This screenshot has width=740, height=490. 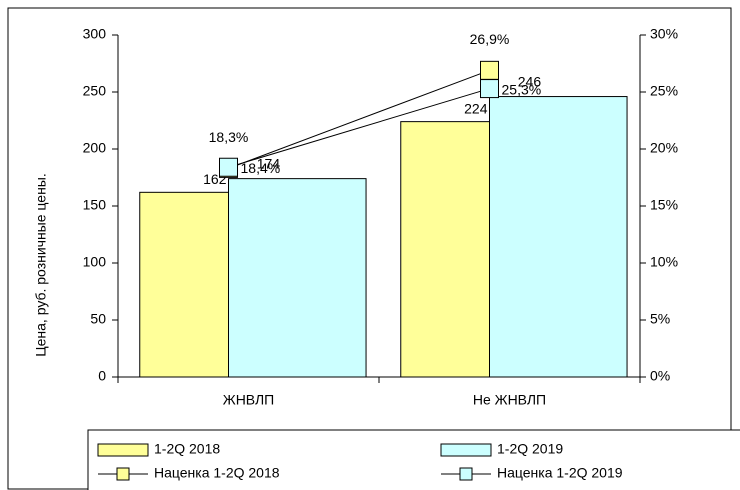 What do you see at coordinates (217, 473) in the screenshot?
I see `legend-label: Наценка 1-2Q 2018` at bounding box center [217, 473].